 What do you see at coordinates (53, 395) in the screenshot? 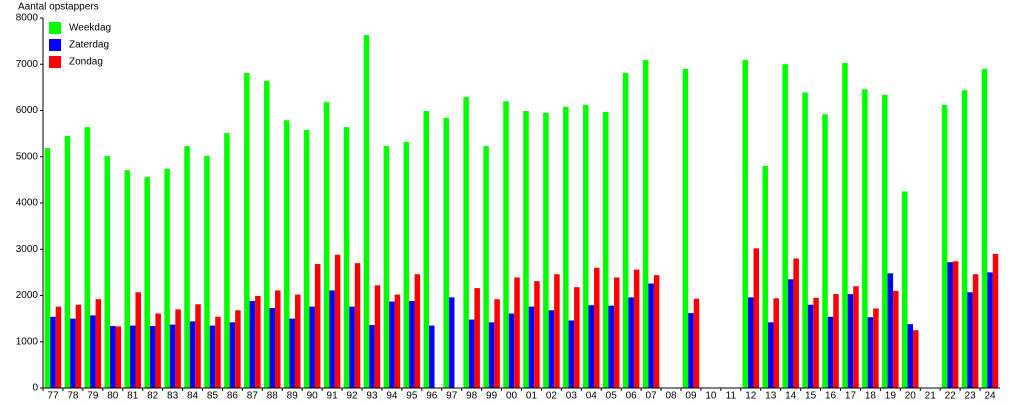
I see `x-tick-label: 77` at bounding box center [53, 395].